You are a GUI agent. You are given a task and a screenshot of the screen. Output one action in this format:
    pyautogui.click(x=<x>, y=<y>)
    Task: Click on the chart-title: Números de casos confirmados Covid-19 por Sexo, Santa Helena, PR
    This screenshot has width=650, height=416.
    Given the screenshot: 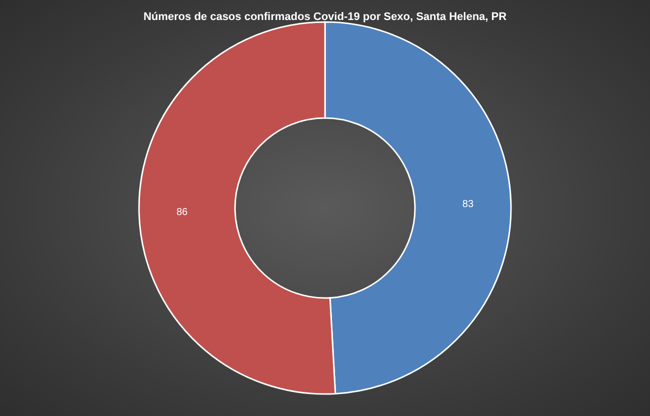 What is the action you would take?
    pyautogui.click(x=325, y=17)
    